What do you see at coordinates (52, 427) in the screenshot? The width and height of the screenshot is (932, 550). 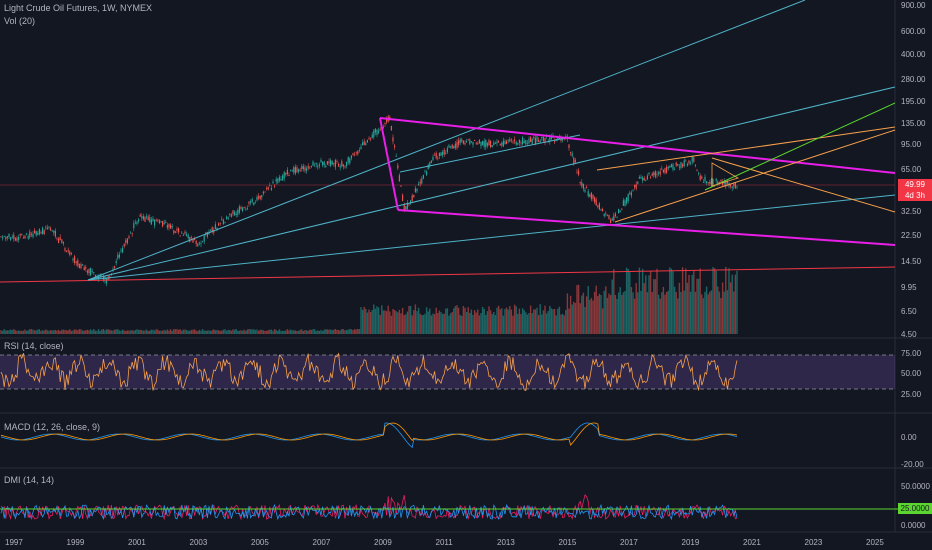 I see `macd-indicator-label: MACD (12, 26, close, 9)` at bounding box center [52, 427].